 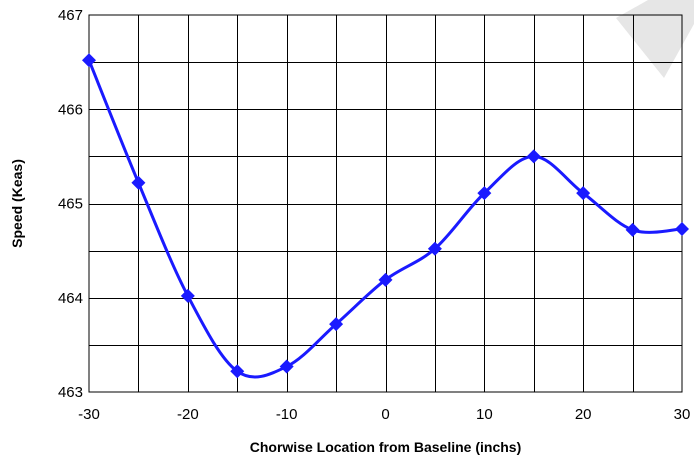 I want to click on x-tick-label: -20, so click(x=188, y=414).